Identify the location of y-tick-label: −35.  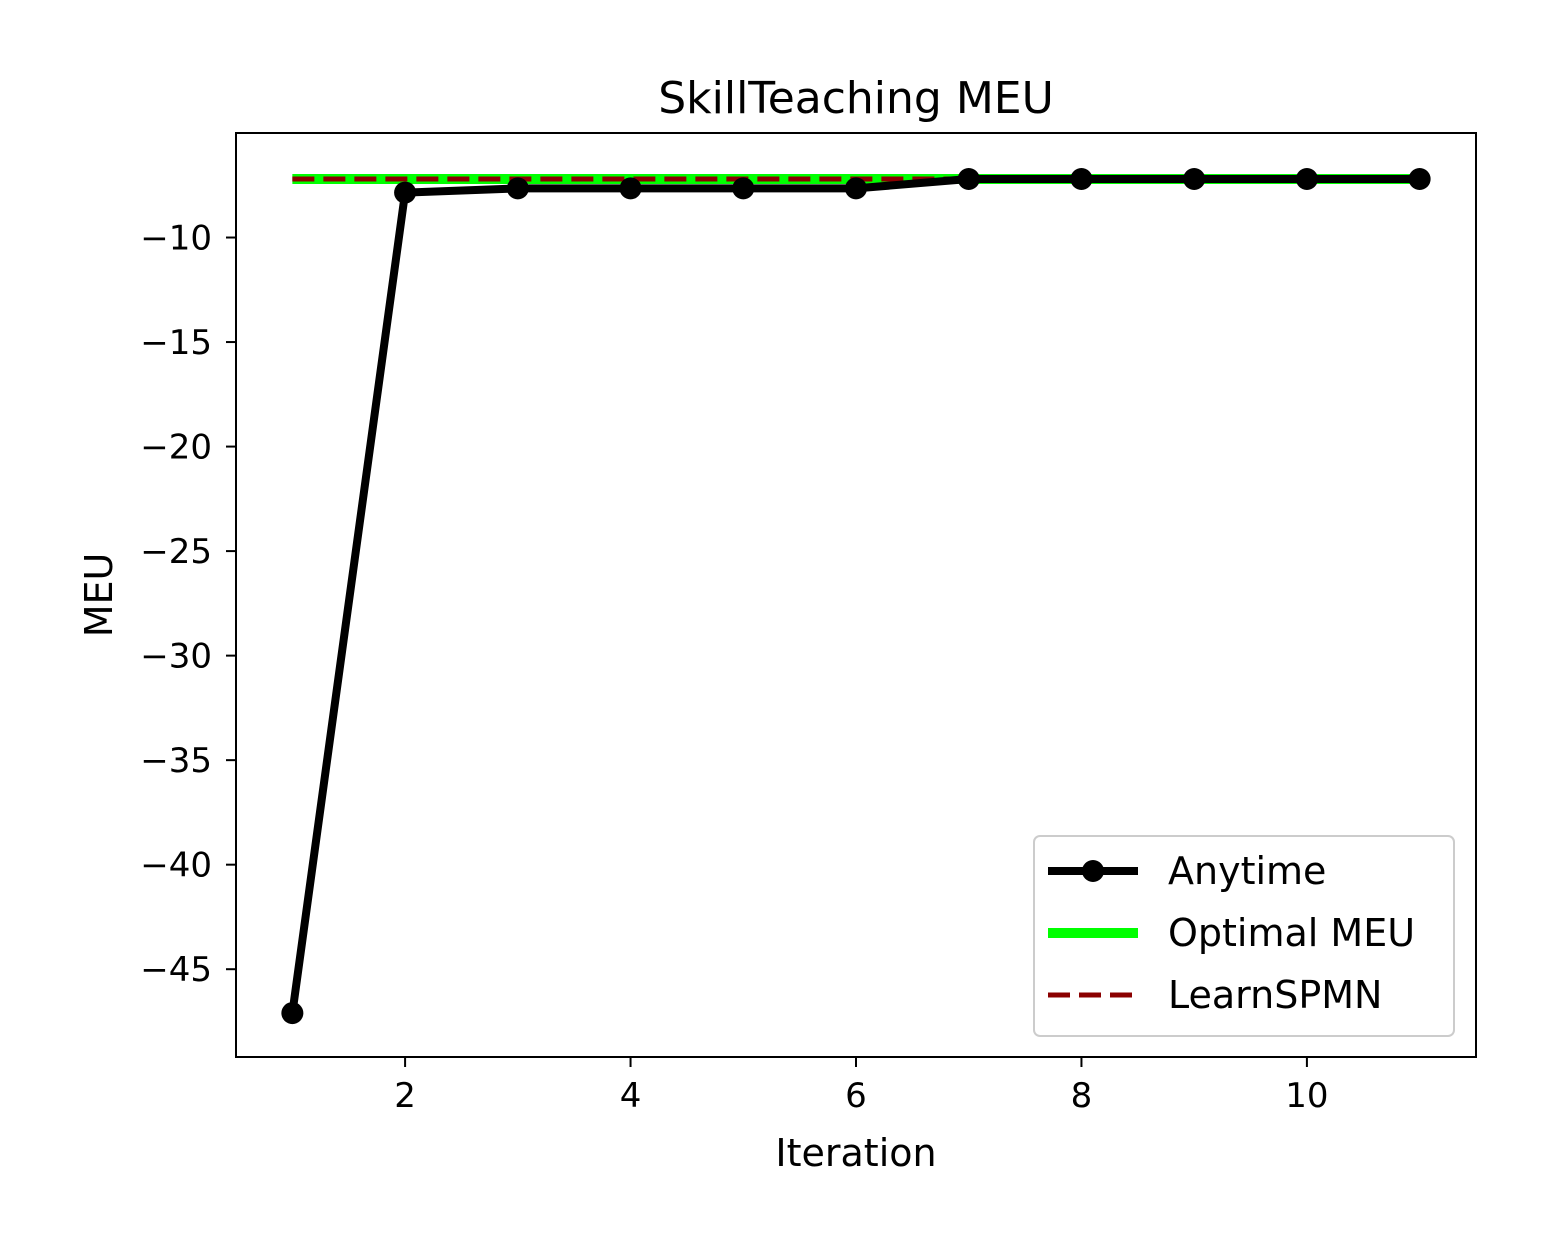
(176, 761).